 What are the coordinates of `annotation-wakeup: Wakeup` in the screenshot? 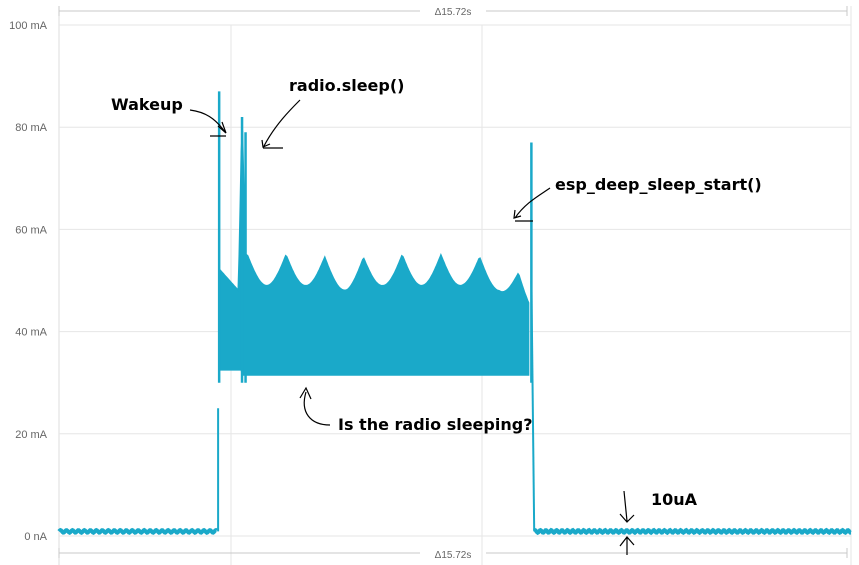 It's located at (147, 104).